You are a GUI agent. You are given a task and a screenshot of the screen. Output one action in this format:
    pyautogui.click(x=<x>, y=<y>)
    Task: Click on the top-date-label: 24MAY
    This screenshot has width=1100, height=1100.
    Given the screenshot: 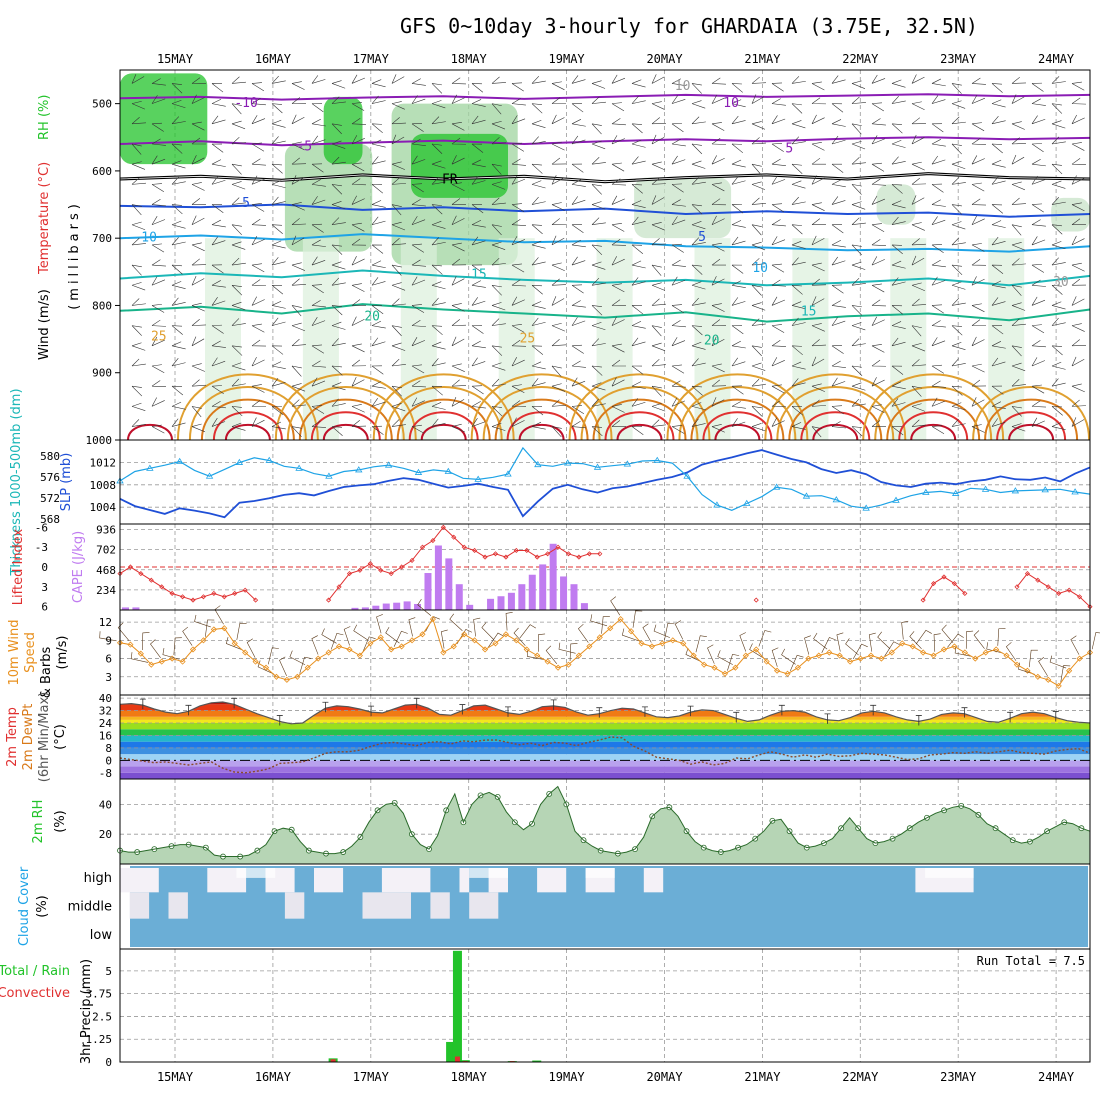 What is the action you would take?
    pyautogui.click(x=1056, y=59)
    